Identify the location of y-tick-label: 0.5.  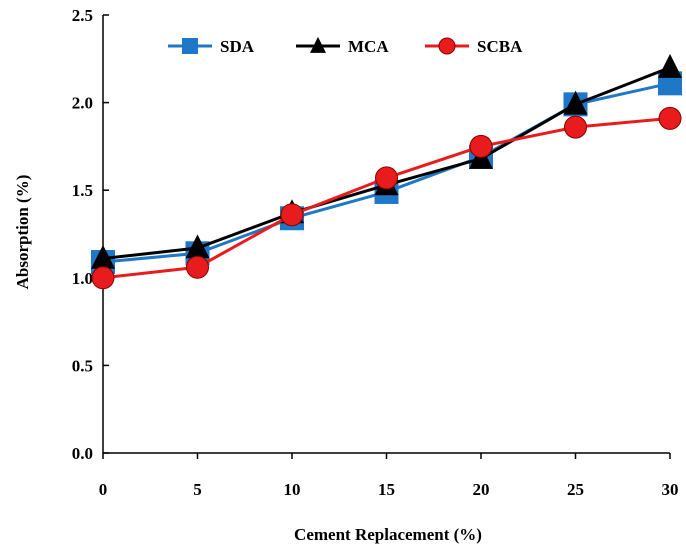
(82, 365).